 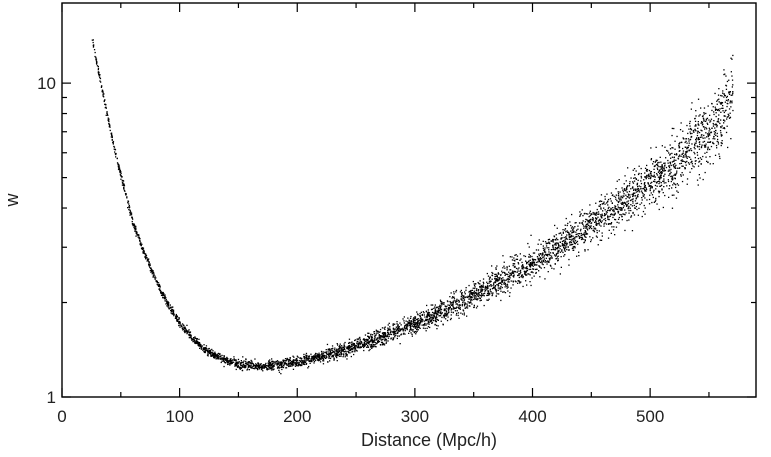 I want to click on y-tick-label: 1, so click(x=51, y=397).